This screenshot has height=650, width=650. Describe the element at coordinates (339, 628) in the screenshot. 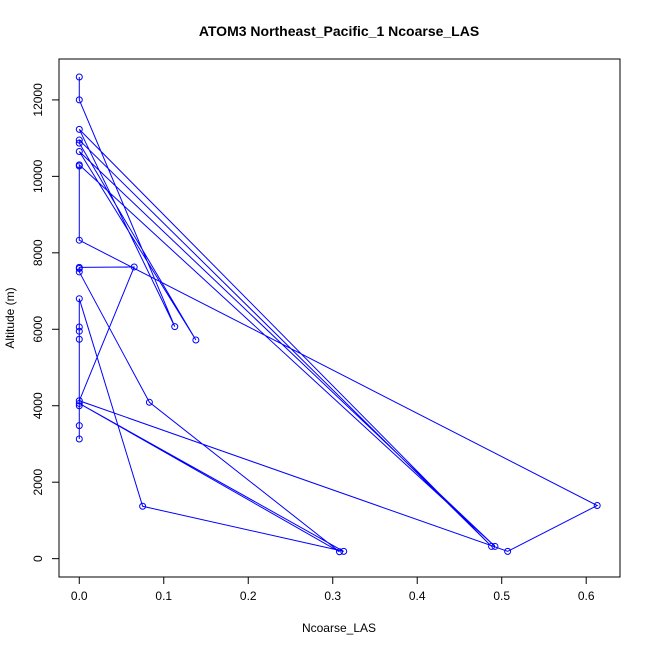

I see `x-axis-label: Ncoarse_LAS` at that location.